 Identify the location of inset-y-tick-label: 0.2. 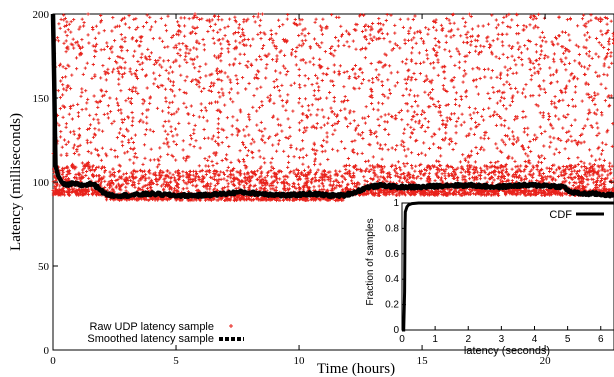
(392, 305).